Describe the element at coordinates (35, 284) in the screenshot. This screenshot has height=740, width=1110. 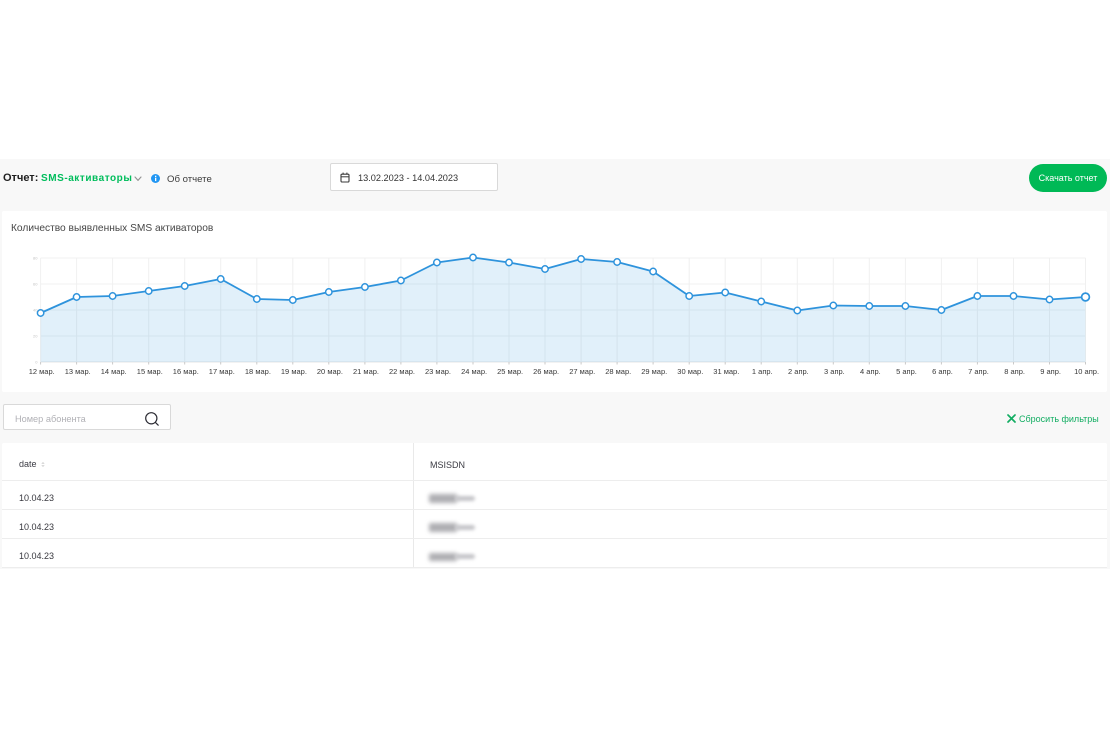
I see `svg-text: 60` at that location.